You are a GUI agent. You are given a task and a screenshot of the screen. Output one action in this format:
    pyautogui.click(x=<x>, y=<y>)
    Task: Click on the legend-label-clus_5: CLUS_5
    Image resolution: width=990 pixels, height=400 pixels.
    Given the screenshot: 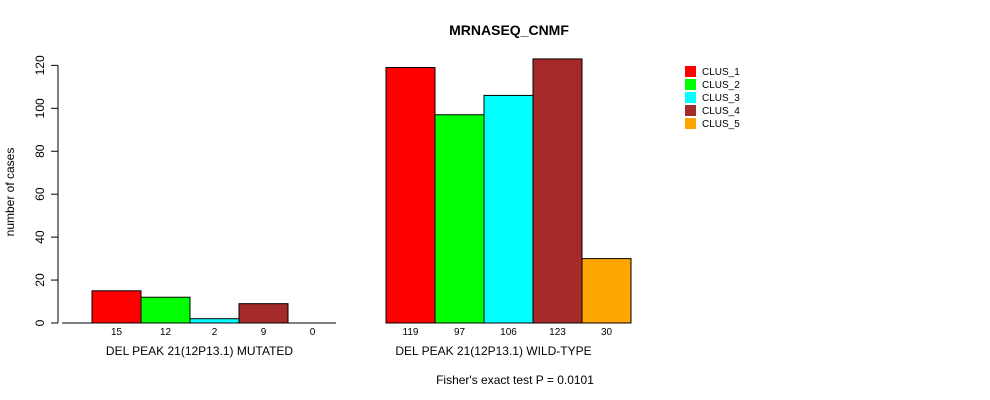 What is the action you would take?
    pyautogui.click(x=721, y=124)
    